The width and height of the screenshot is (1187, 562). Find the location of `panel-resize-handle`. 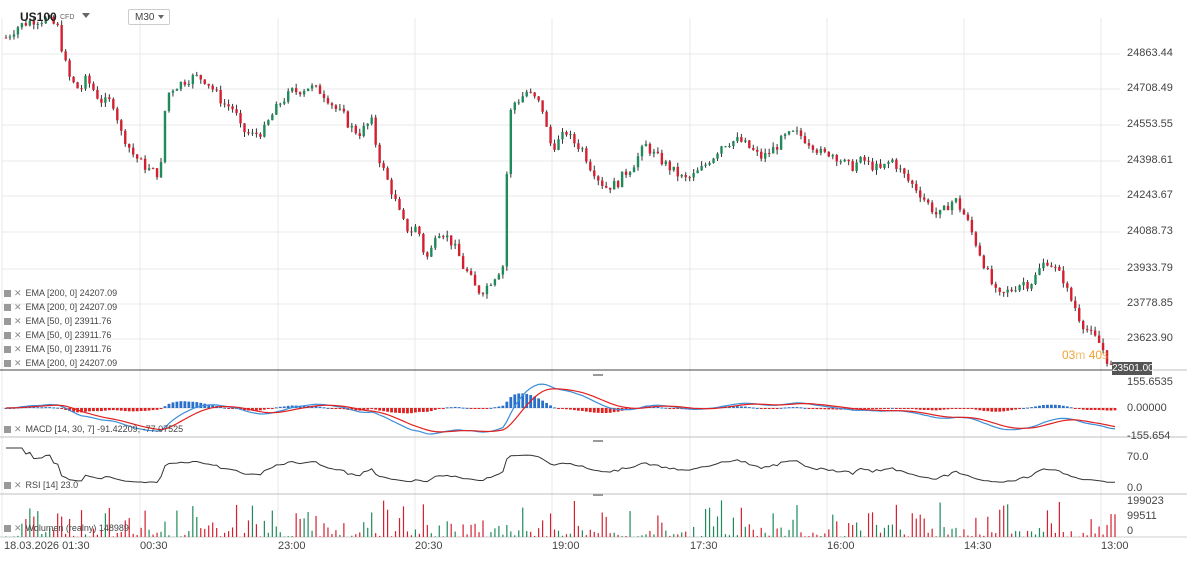

panel-resize-handle is located at coordinates (598, 375).